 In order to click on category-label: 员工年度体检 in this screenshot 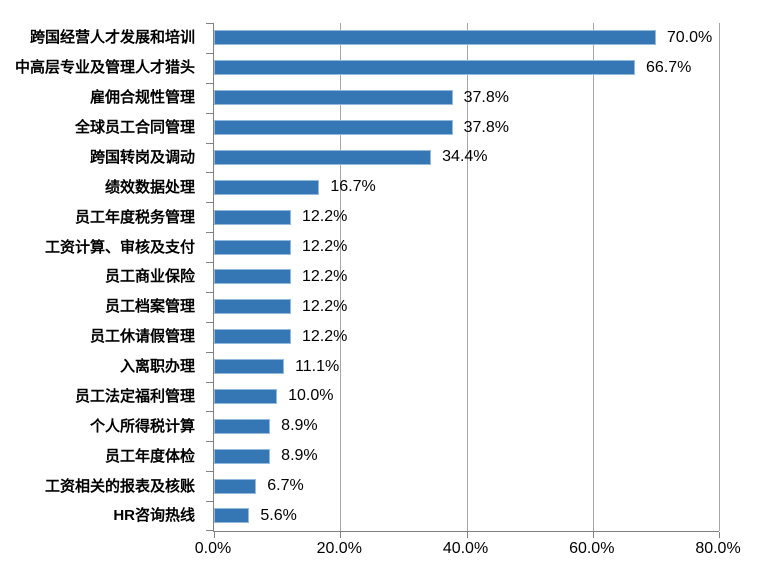, I will do `click(149, 456)`.